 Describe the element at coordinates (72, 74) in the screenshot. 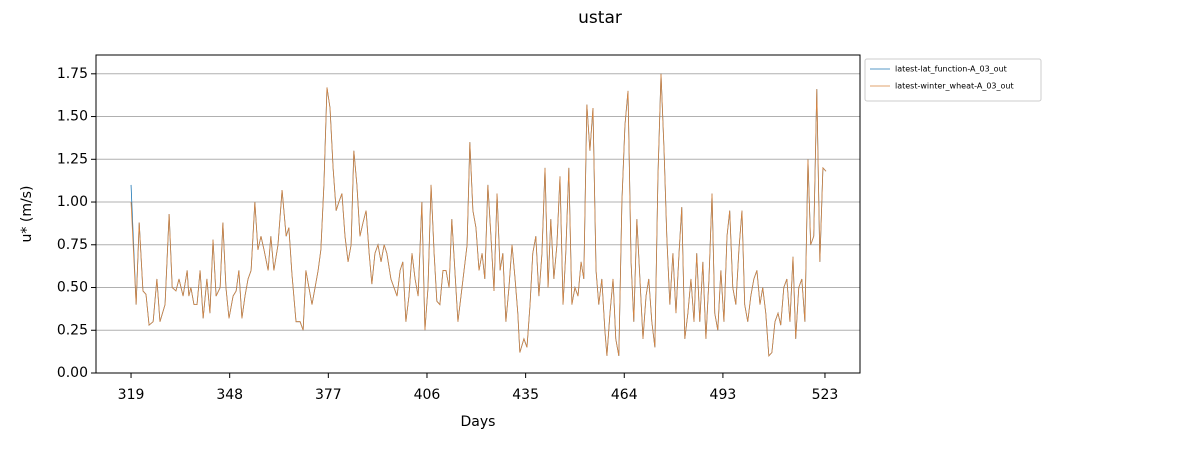

I see `y-tick-label: 1.75` at that location.